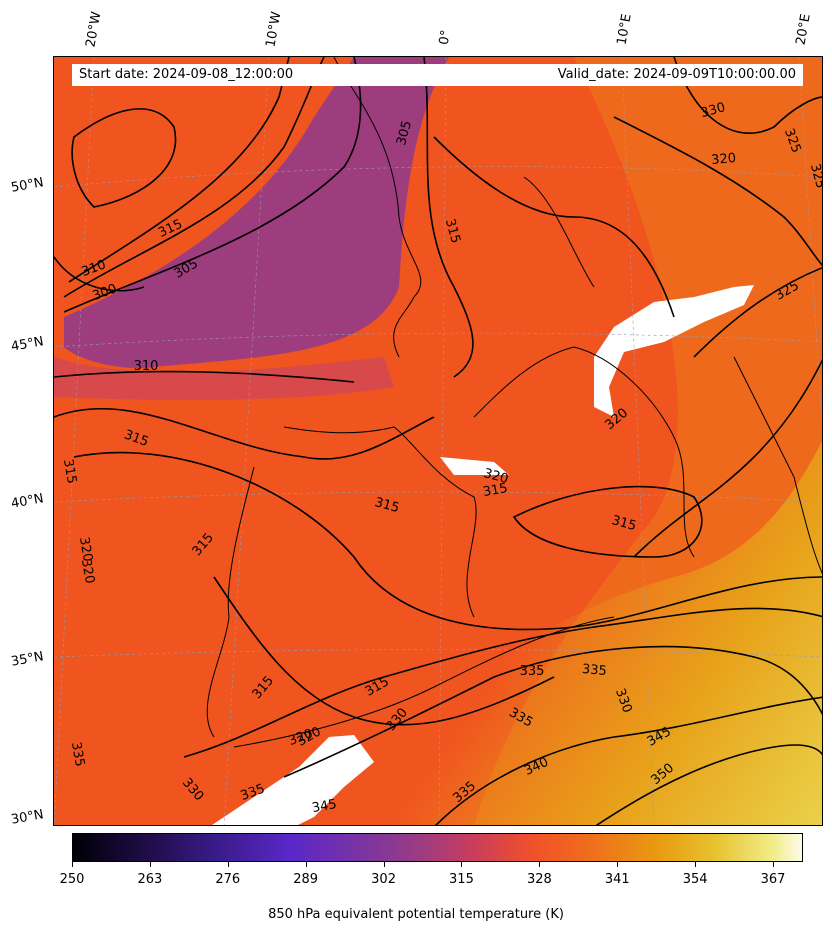 The width and height of the screenshot is (832, 936). Describe the element at coordinates (539, 879) in the screenshot. I see `colorbar-tick-label: 328` at that location.